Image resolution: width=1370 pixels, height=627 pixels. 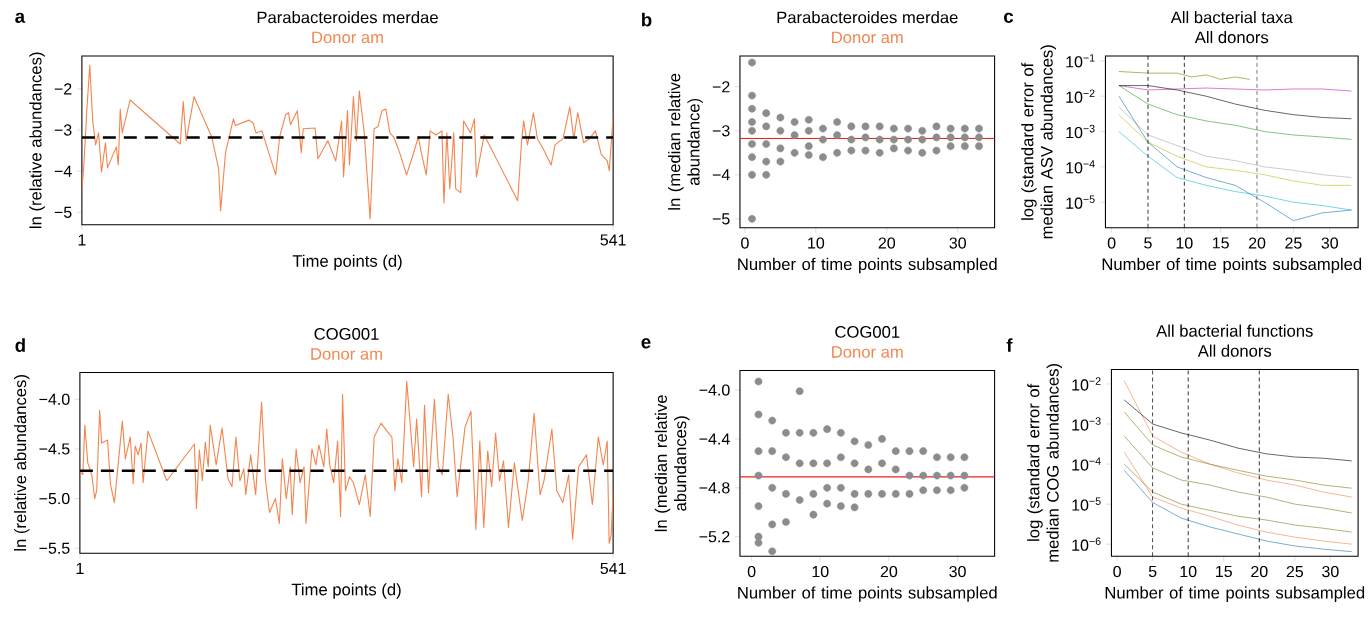 What do you see at coordinates (54, 548) in the screenshot?
I see `y-tick-label: −5.5` at bounding box center [54, 548].